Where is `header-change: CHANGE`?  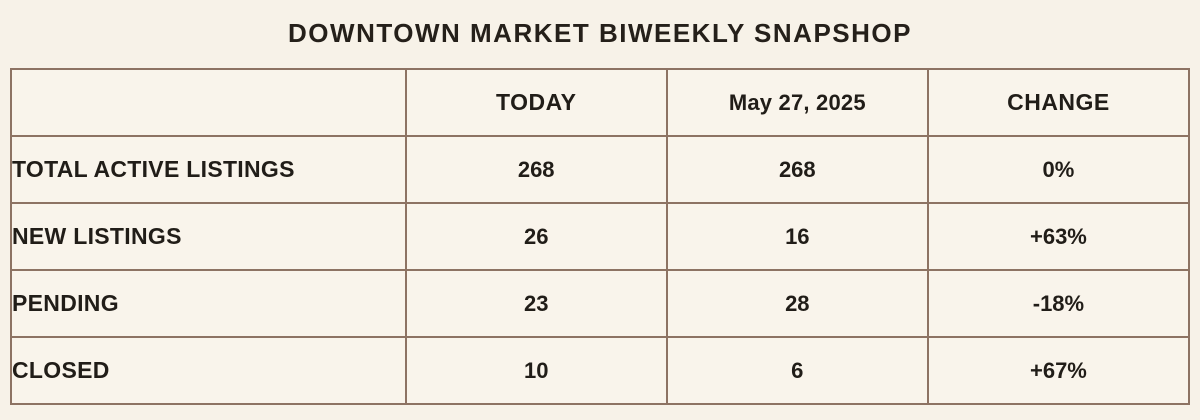
header-change: CHANGE is located at coordinates (1058, 102).